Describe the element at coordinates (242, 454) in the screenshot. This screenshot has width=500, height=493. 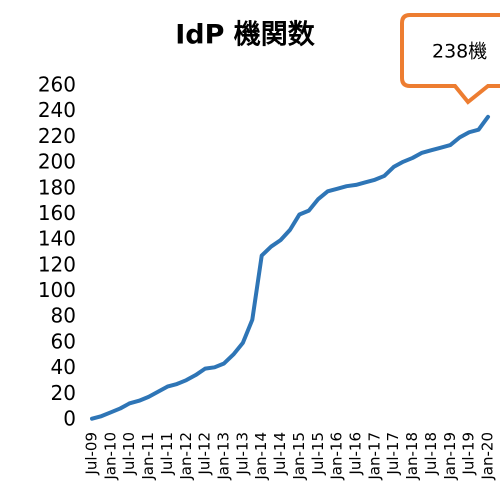
I see `x-tick-label: Jul-13` at that location.